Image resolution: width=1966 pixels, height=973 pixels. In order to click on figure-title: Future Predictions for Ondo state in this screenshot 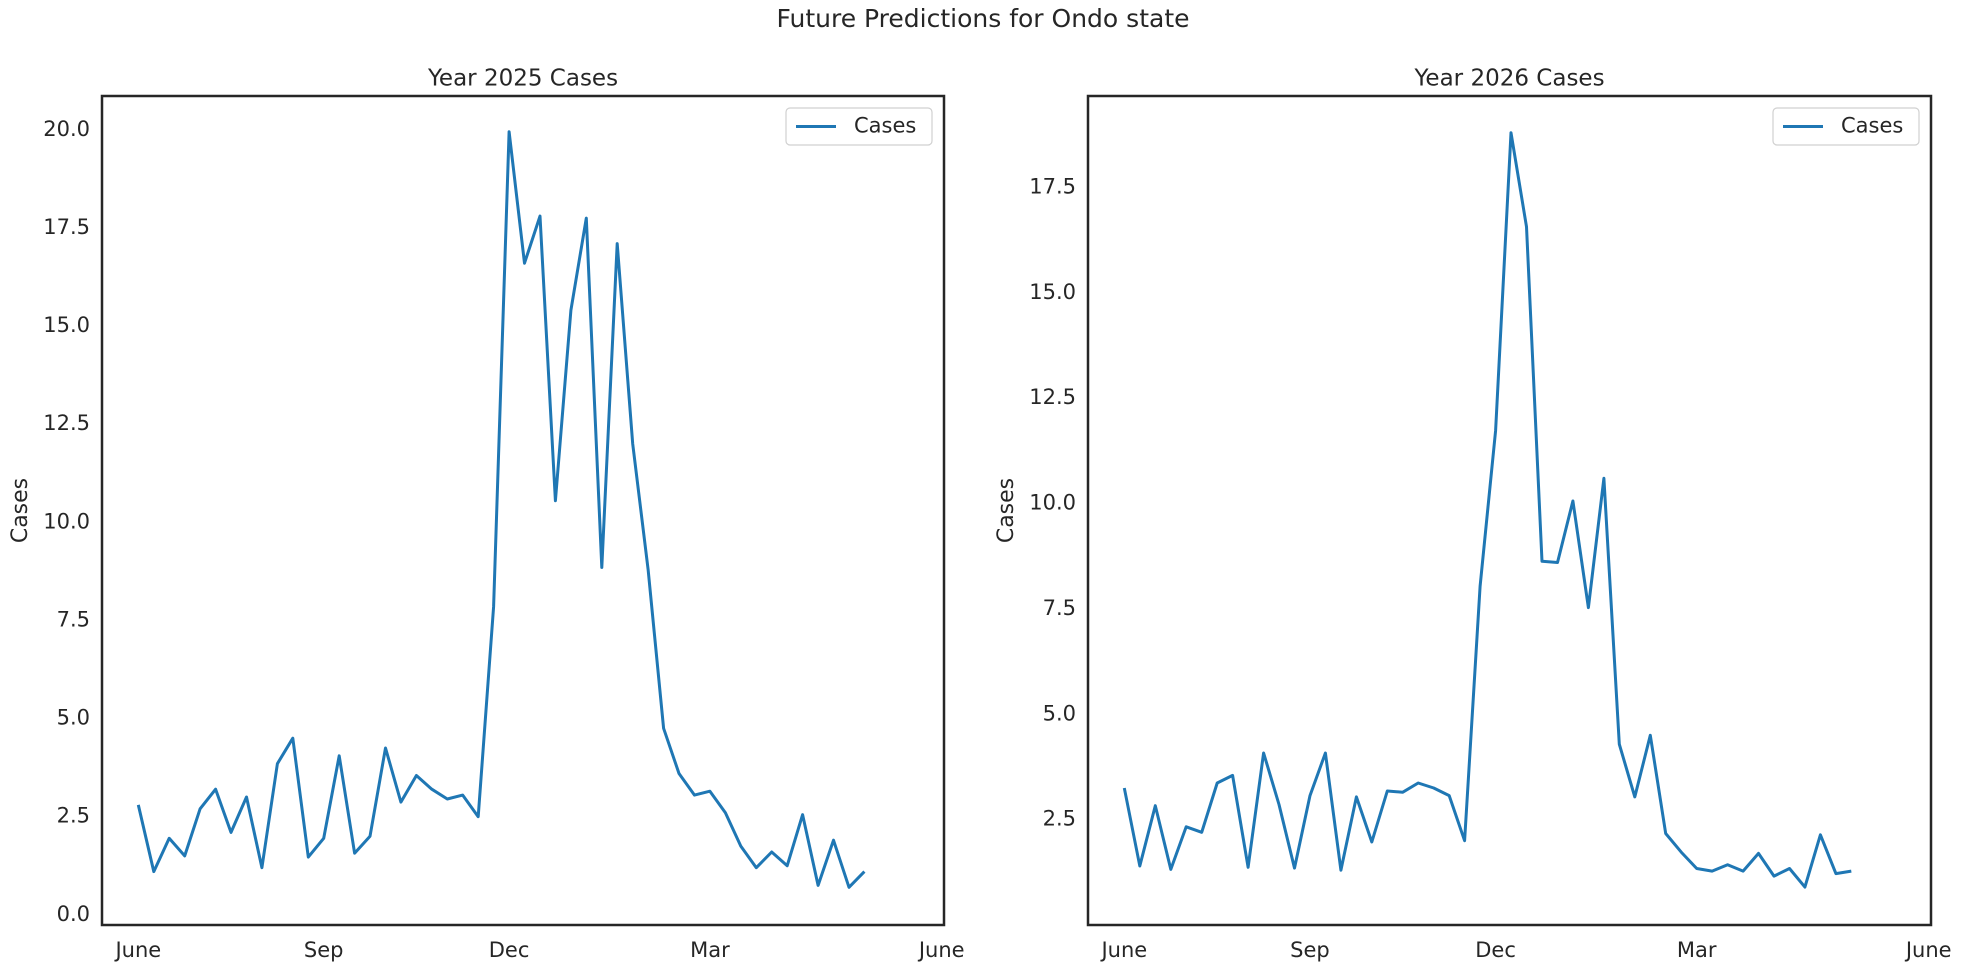, I will do `click(982, 18)`.